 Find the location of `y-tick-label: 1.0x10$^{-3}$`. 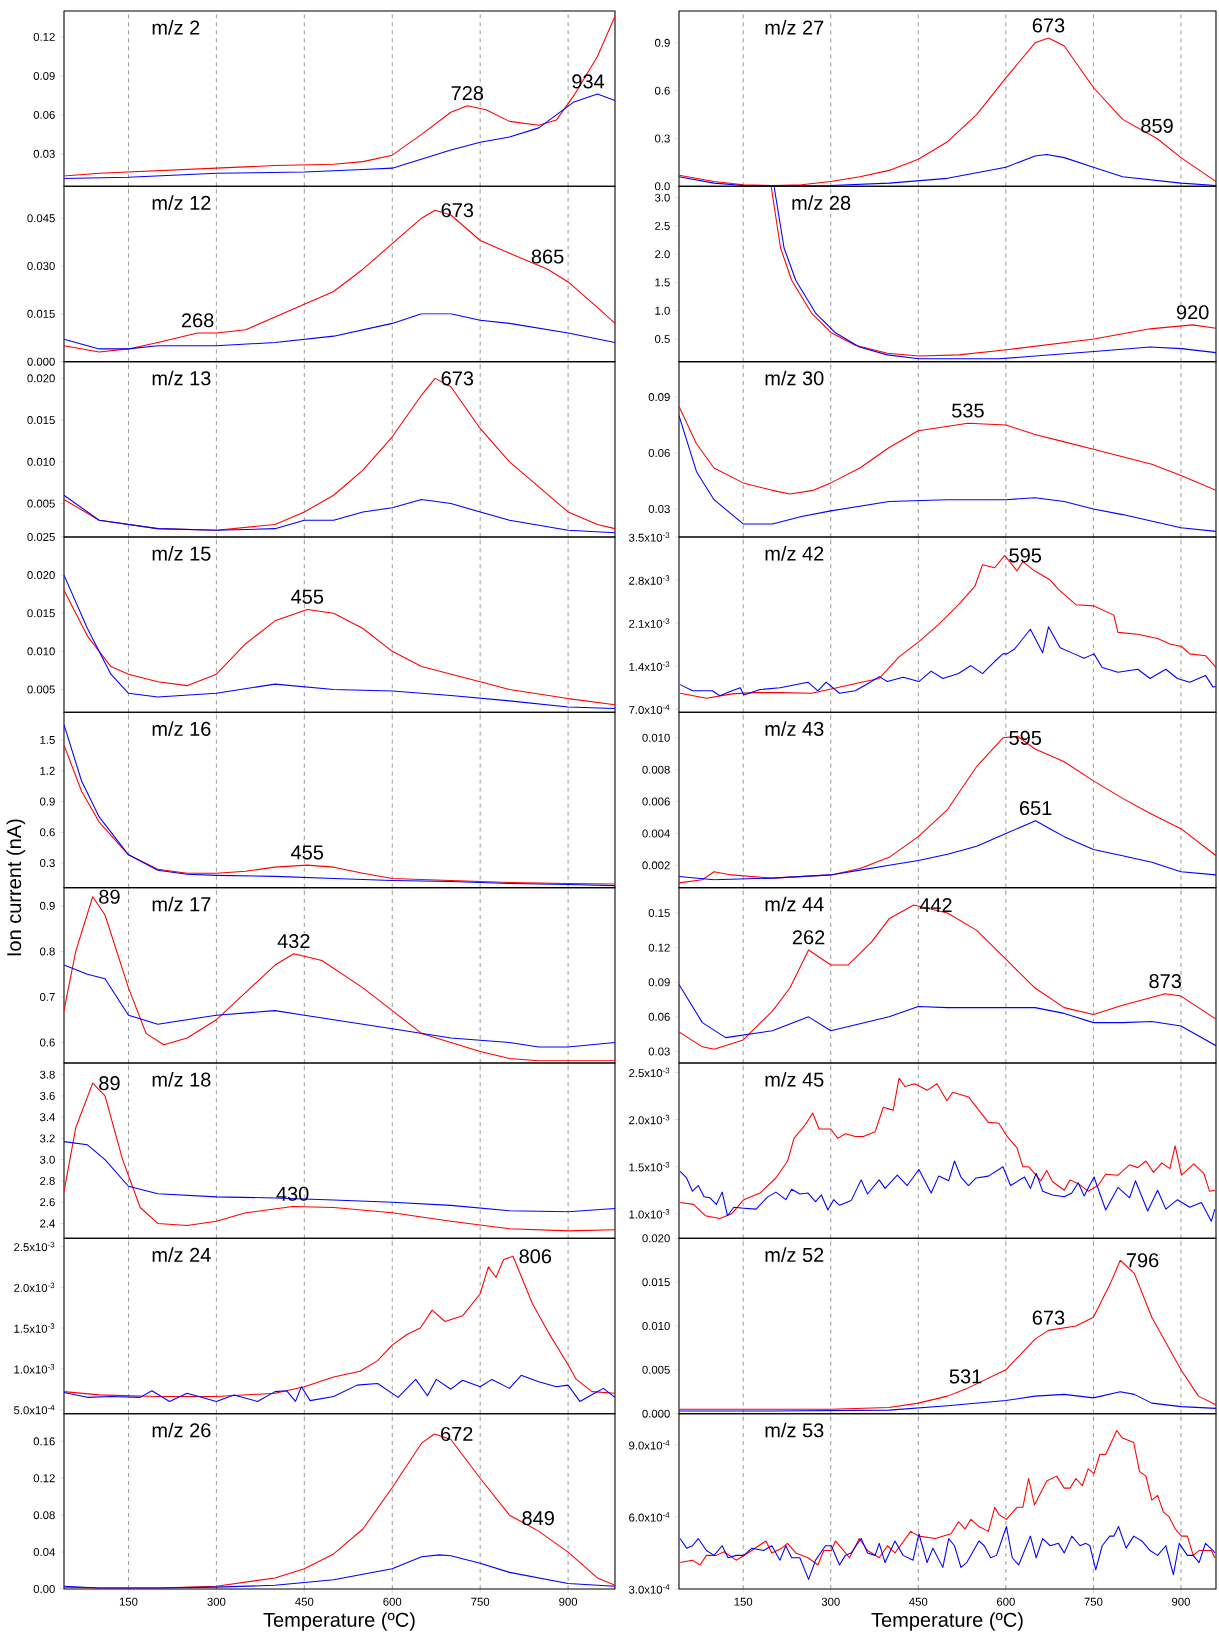

y-tick-label: 1.0x10$^{-3}$ is located at coordinates (34, 1369).